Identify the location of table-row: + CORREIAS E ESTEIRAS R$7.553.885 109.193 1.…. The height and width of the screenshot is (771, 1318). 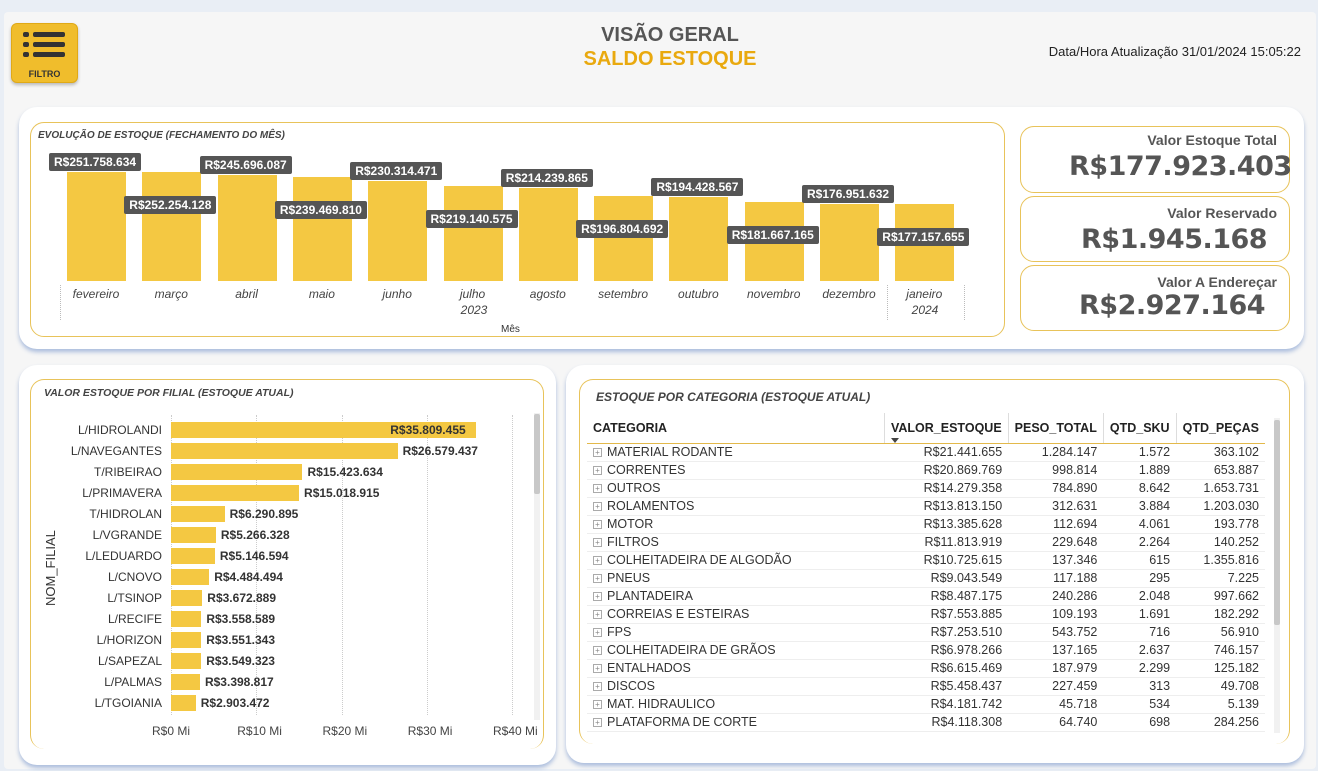
(926, 614).